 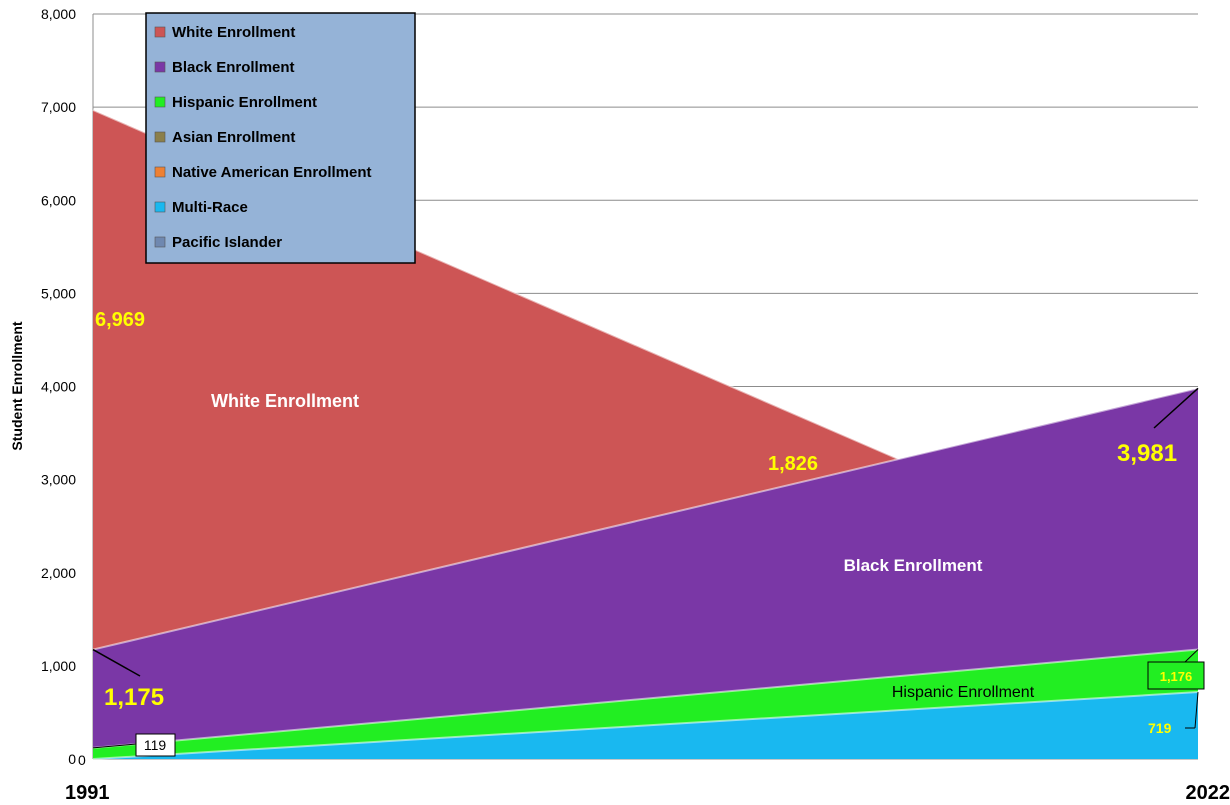 What do you see at coordinates (233, 137) in the screenshot?
I see `legend-item: Asian Enrollment` at bounding box center [233, 137].